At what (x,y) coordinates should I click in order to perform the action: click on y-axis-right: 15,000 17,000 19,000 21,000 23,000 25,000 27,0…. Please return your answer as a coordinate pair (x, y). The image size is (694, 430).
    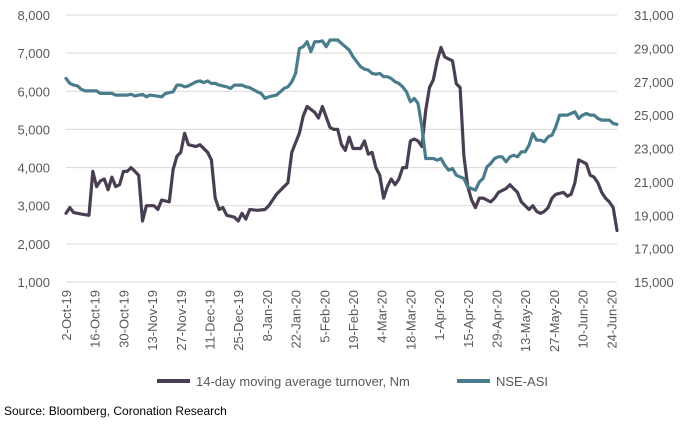
    Looking at the image, I should click on (654, 149).